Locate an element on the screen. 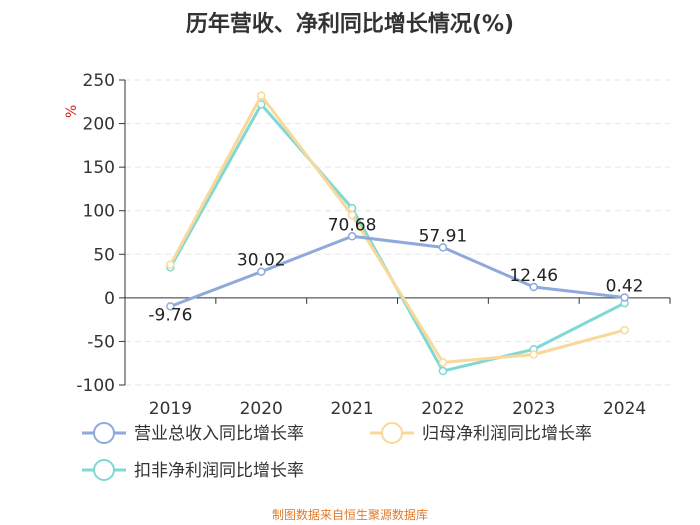 The height and width of the screenshot is (525, 700). y-tick-label: 50 is located at coordinates (104, 255).